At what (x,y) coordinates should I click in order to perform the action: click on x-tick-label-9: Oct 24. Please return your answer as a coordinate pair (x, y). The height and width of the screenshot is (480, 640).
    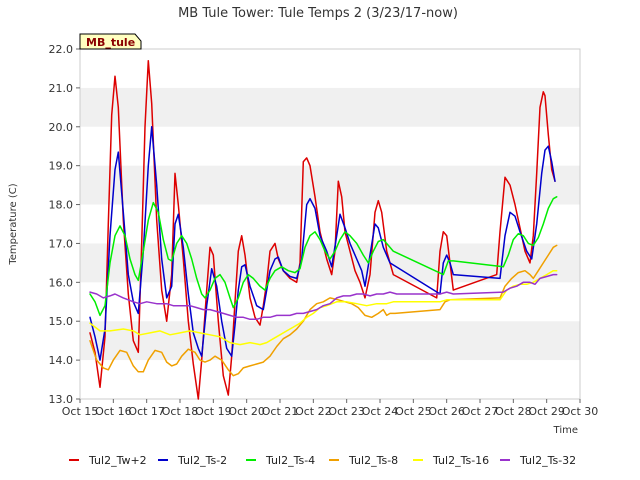
    Looking at the image, I should click on (380, 411).